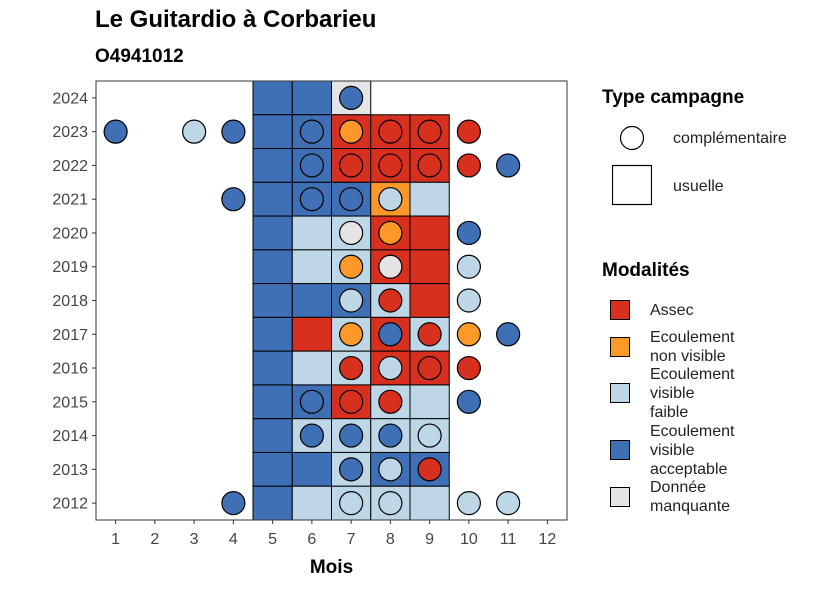 The height and width of the screenshot is (590, 826). What do you see at coordinates (673, 97) in the screenshot?
I see `legend-campaign-title: Type campagne` at bounding box center [673, 97].